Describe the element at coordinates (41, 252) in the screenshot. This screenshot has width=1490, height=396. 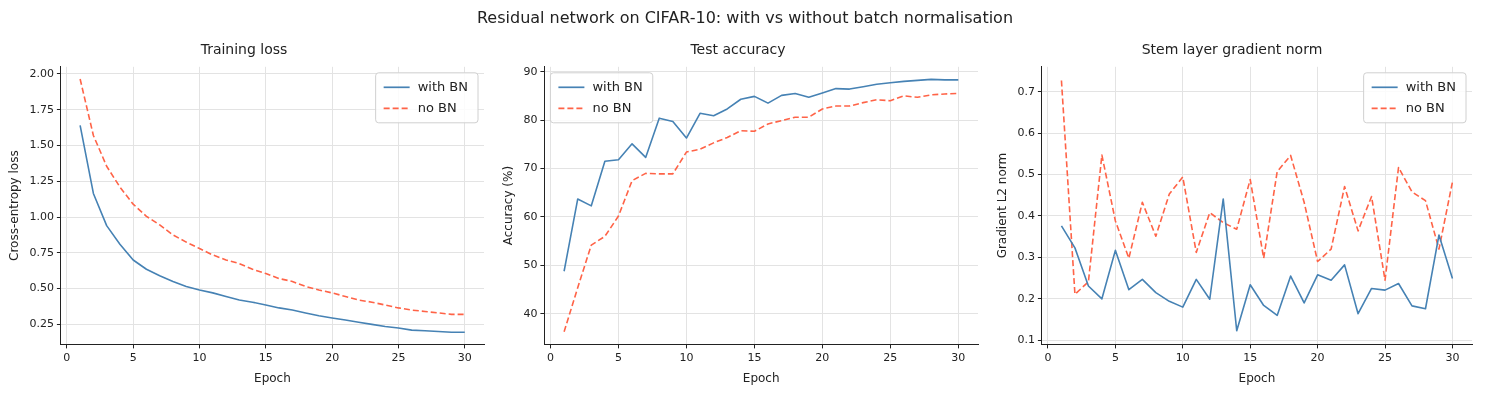
I see `y-tick-label: 0.75` at that location.